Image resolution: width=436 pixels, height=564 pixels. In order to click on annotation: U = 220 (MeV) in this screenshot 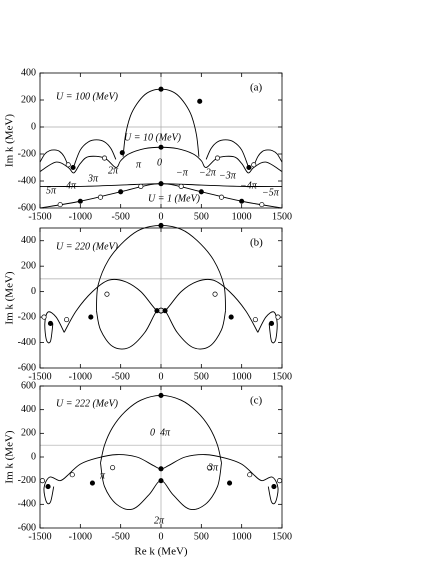, I will do `click(87, 246)`.